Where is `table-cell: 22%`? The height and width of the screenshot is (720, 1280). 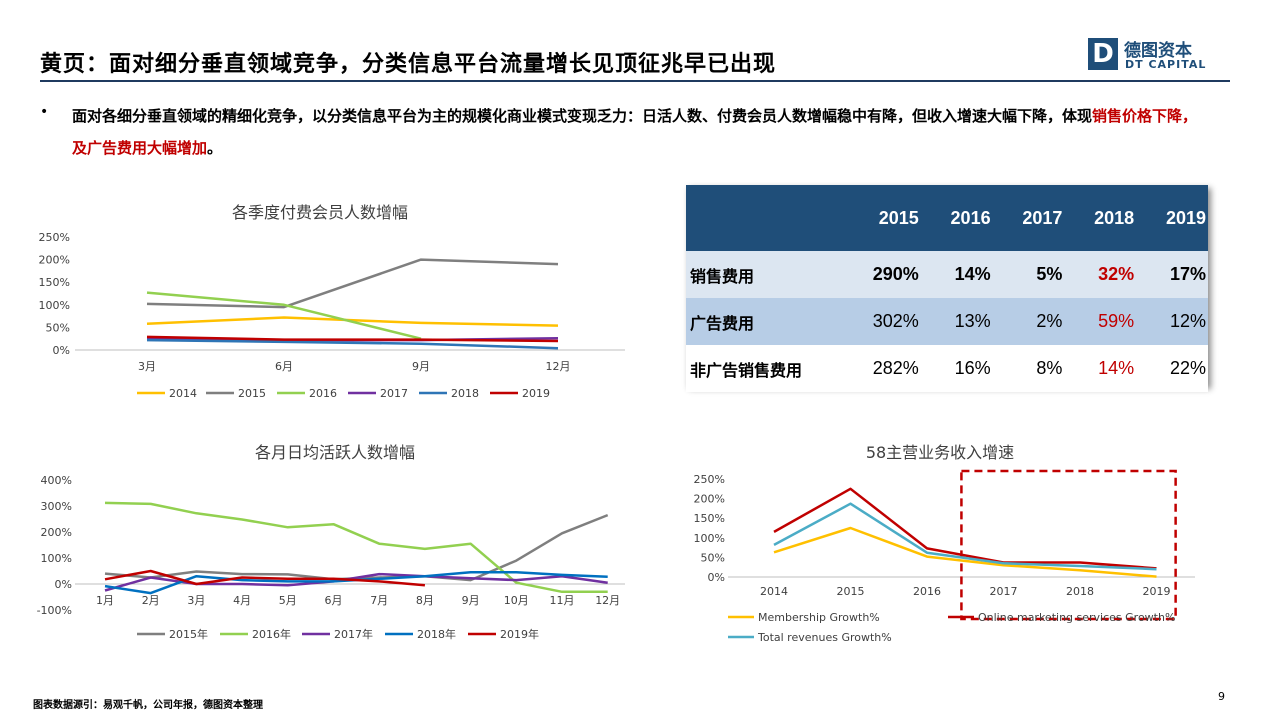 table-cell: 22% is located at coordinates (1172, 368).